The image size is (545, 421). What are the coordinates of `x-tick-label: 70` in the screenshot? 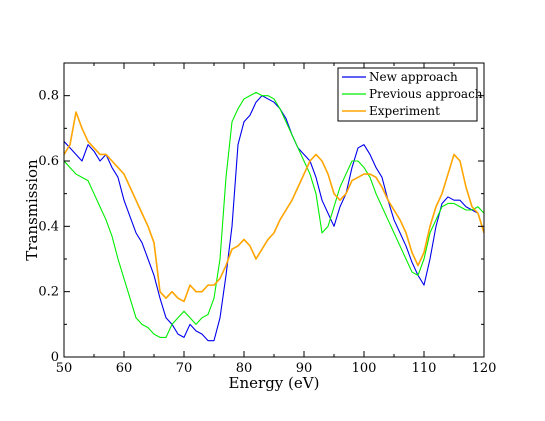 It's located at (184, 368).